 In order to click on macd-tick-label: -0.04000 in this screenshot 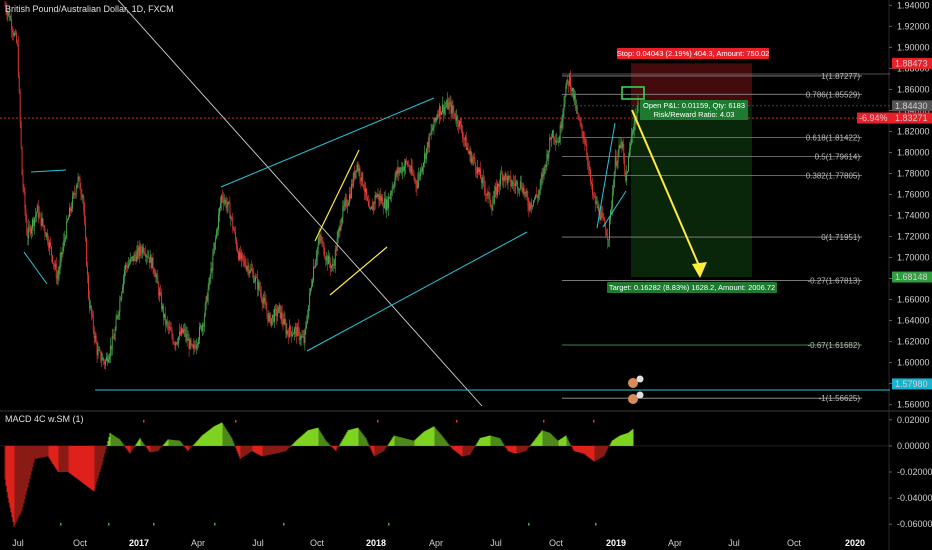, I will do `click(914, 498)`.